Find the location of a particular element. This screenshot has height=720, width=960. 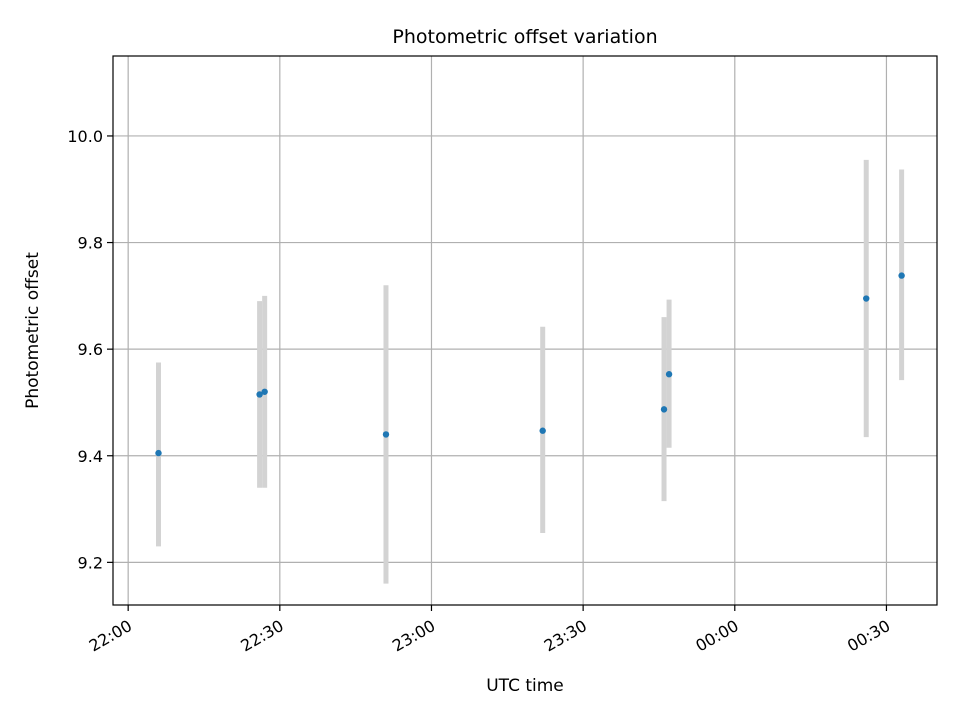

y-tick-label: 9.8 is located at coordinates (90, 243).